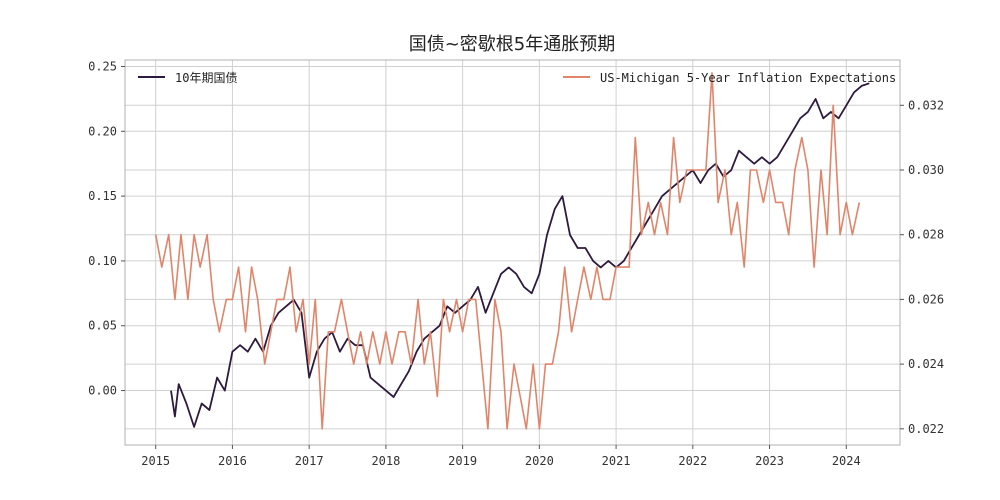 Image resolution: width=1000 pixels, height=500 pixels. Describe the element at coordinates (846, 461) in the screenshot. I see `x-tick-label: 2024` at that location.